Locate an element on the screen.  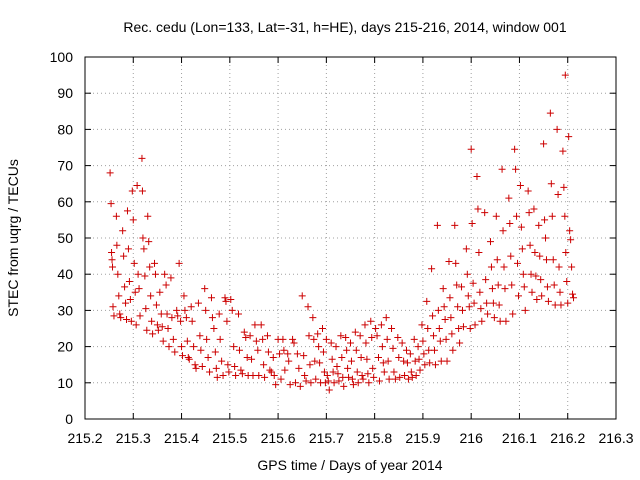
y-tick-label: 50 is located at coordinates (65, 238).